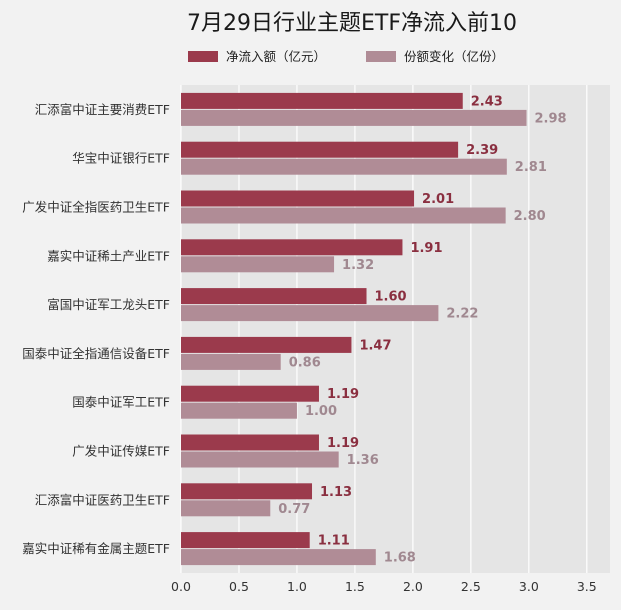  What do you see at coordinates (358, 265) in the screenshot?
I see `data-label-share-change: 1.32` at bounding box center [358, 265].